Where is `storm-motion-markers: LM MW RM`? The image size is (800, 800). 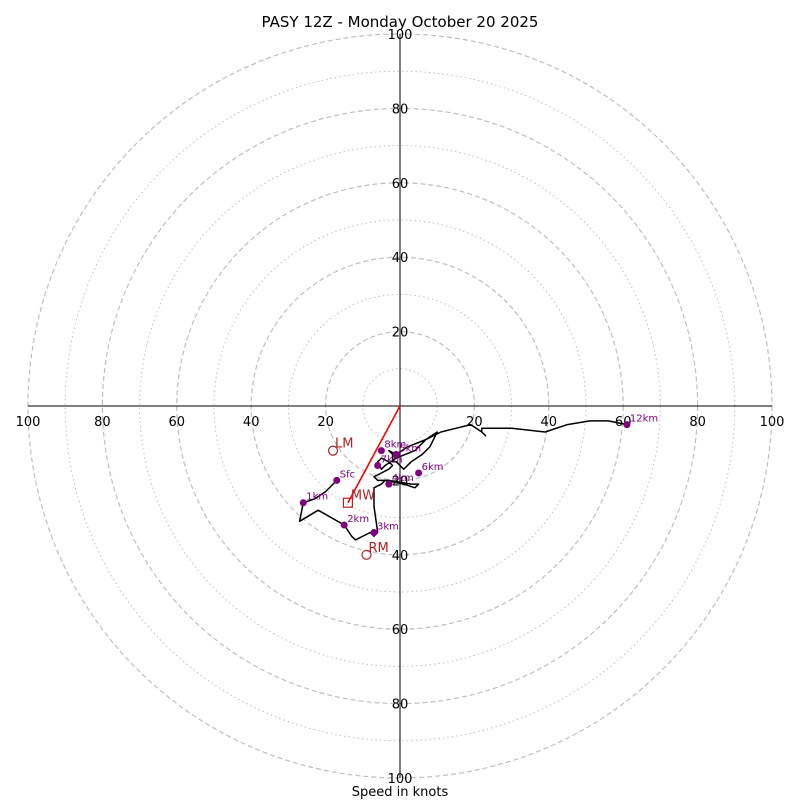
storm-motion-markers: LM MW RM is located at coordinates (358, 498).